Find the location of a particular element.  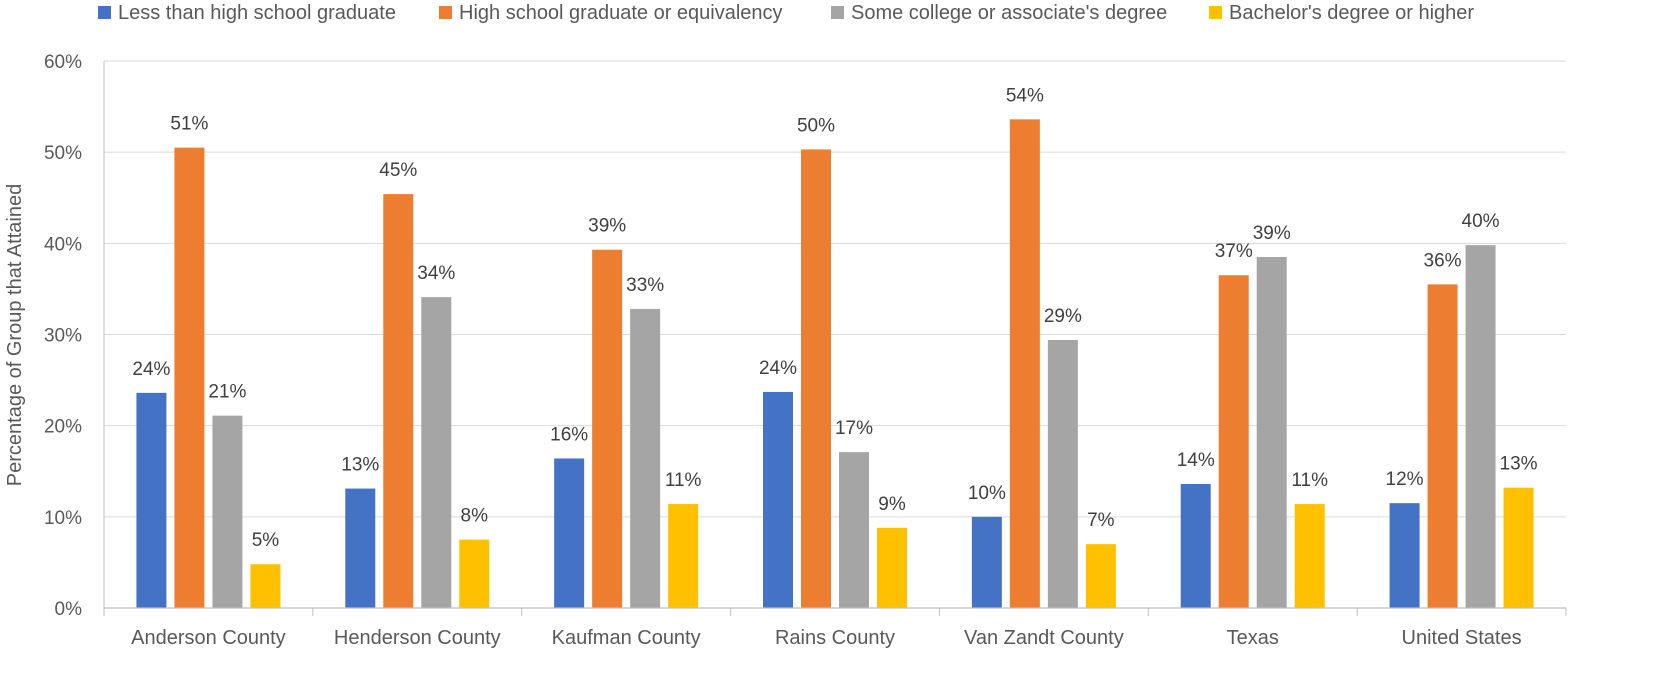

legend-label: Some college or associate's degree is located at coordinates (1009, 13).